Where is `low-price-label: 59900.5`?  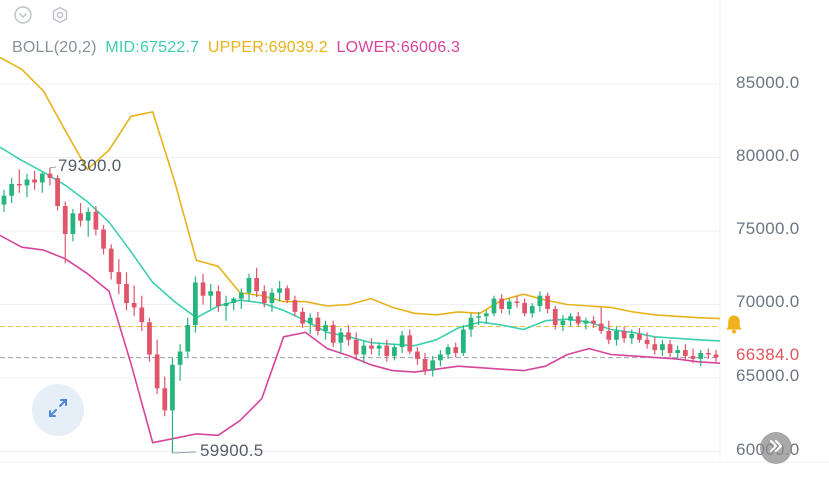 low-price-label: 59900.5 is located at coordinates (232, 450).